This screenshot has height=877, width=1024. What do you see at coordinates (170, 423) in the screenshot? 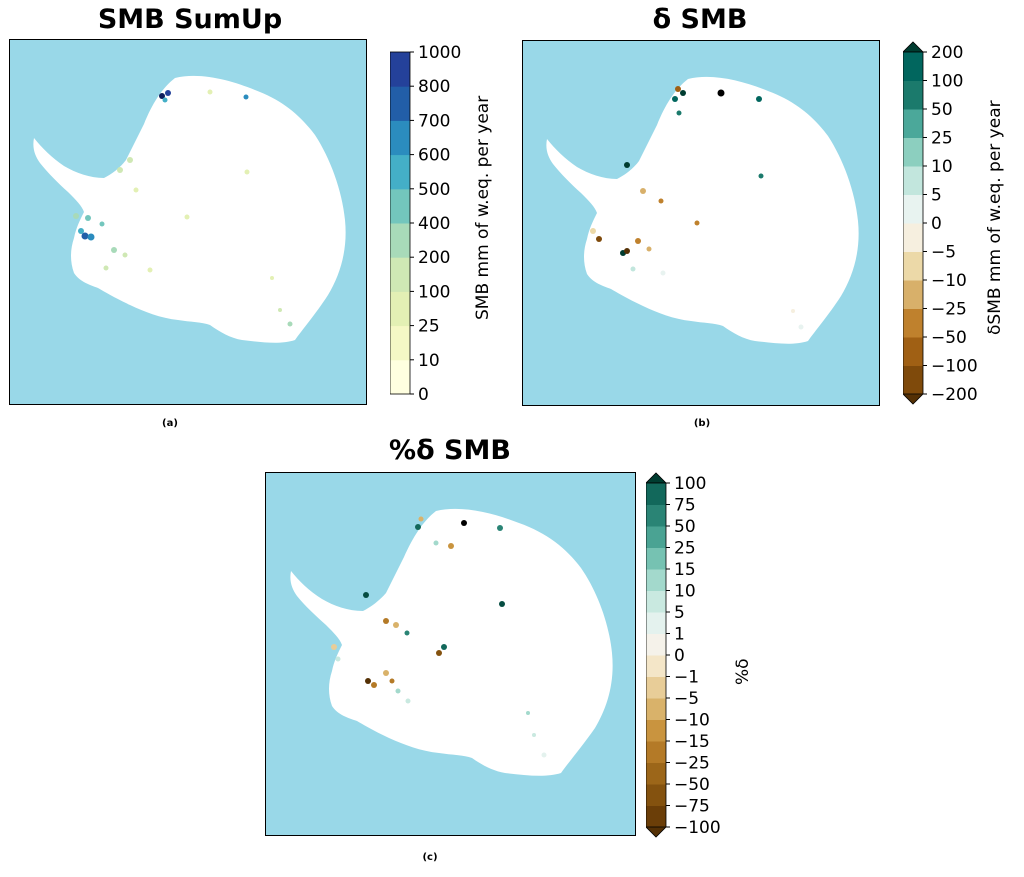
I see `panel-caption: (a)` at bounding box center [170, 423].